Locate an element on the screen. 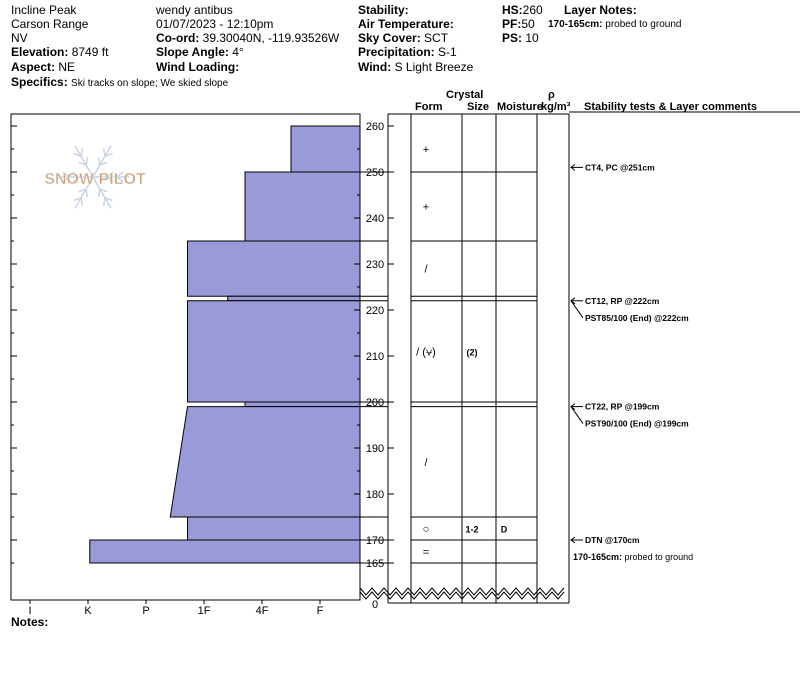 Image resolution: width=800 pixels, height=676 pixels. moisture-header: Moisture is located at coordinates (520, 107).